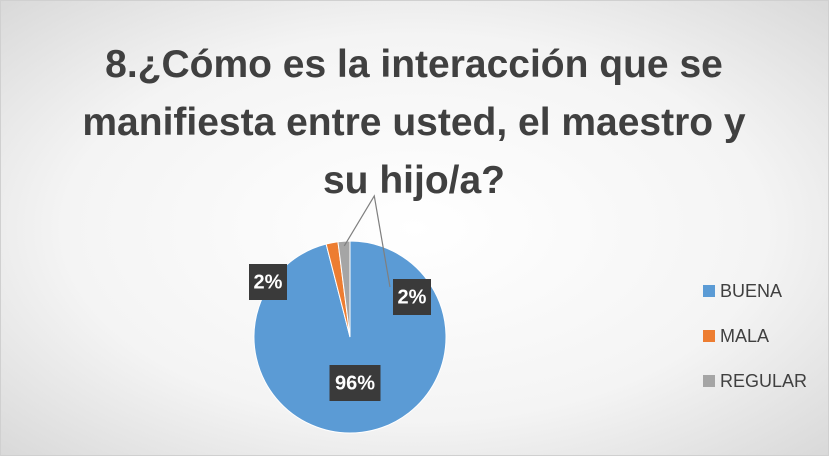 This screenshot has height=456, width=829. Describe the element at coordinates (344, 289) in the screenshot. I see `pie-slice` at that location.